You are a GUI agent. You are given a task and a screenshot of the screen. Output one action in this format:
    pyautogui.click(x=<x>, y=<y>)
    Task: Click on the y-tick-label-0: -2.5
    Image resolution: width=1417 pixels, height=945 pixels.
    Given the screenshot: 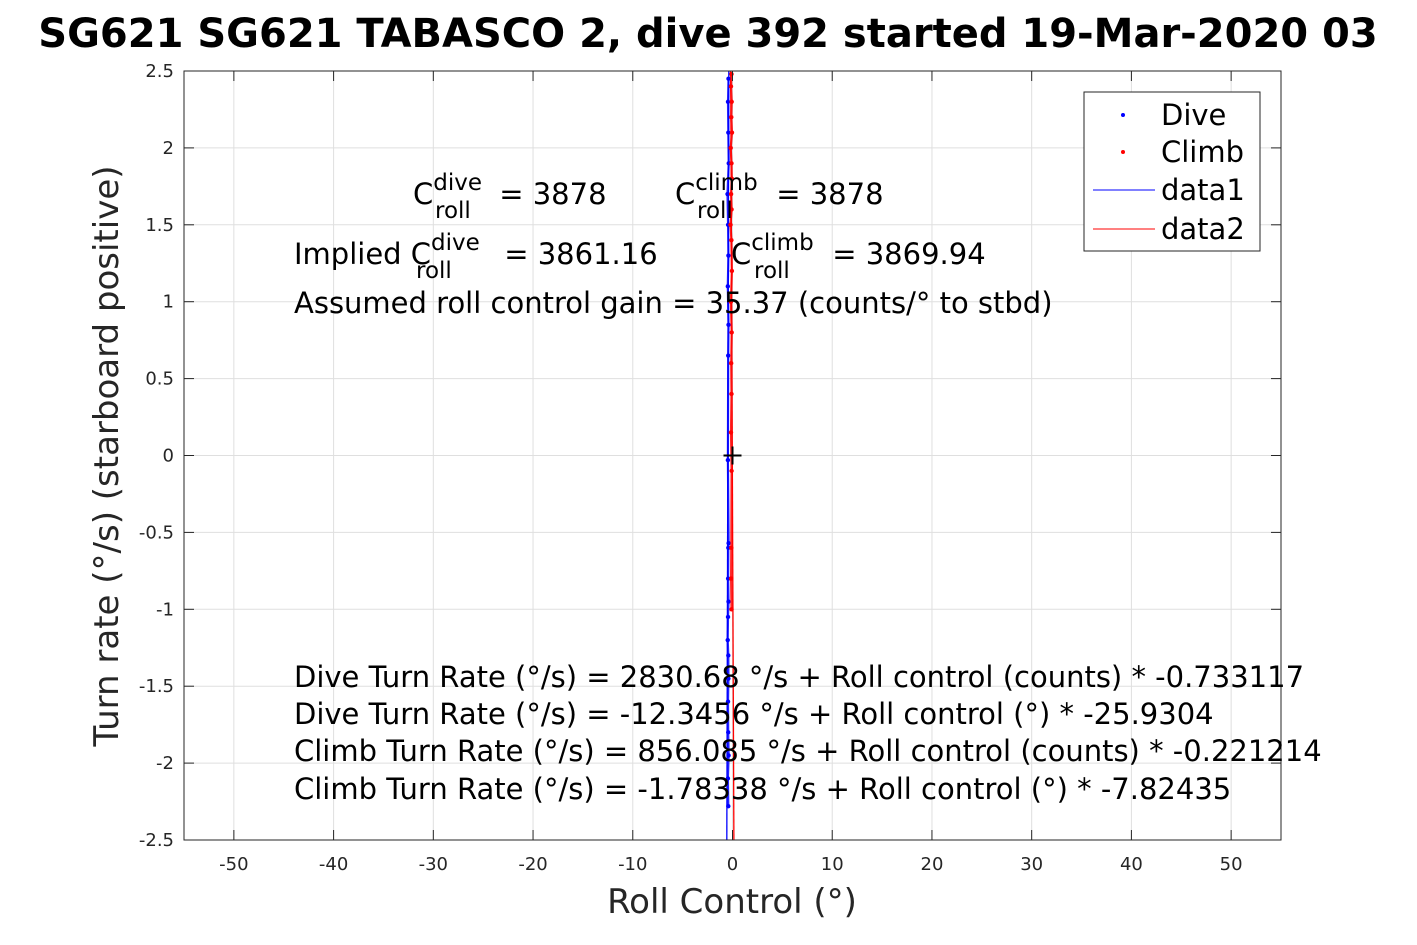 What is the action you would take?
    pyautogui.click(x=156, y=840)
    